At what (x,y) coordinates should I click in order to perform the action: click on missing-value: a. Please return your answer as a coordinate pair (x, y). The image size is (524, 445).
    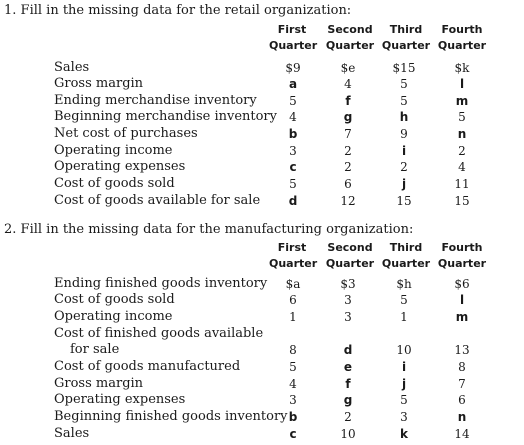
    Looking at the image, I should click on (293, 84).